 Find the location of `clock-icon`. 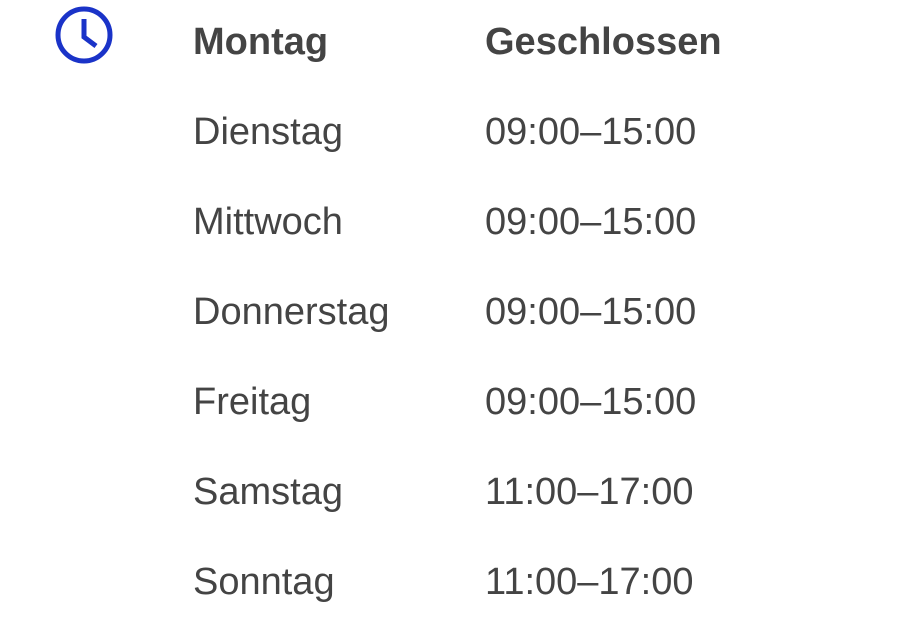

clock-icon is located at coordinates (84, 35).